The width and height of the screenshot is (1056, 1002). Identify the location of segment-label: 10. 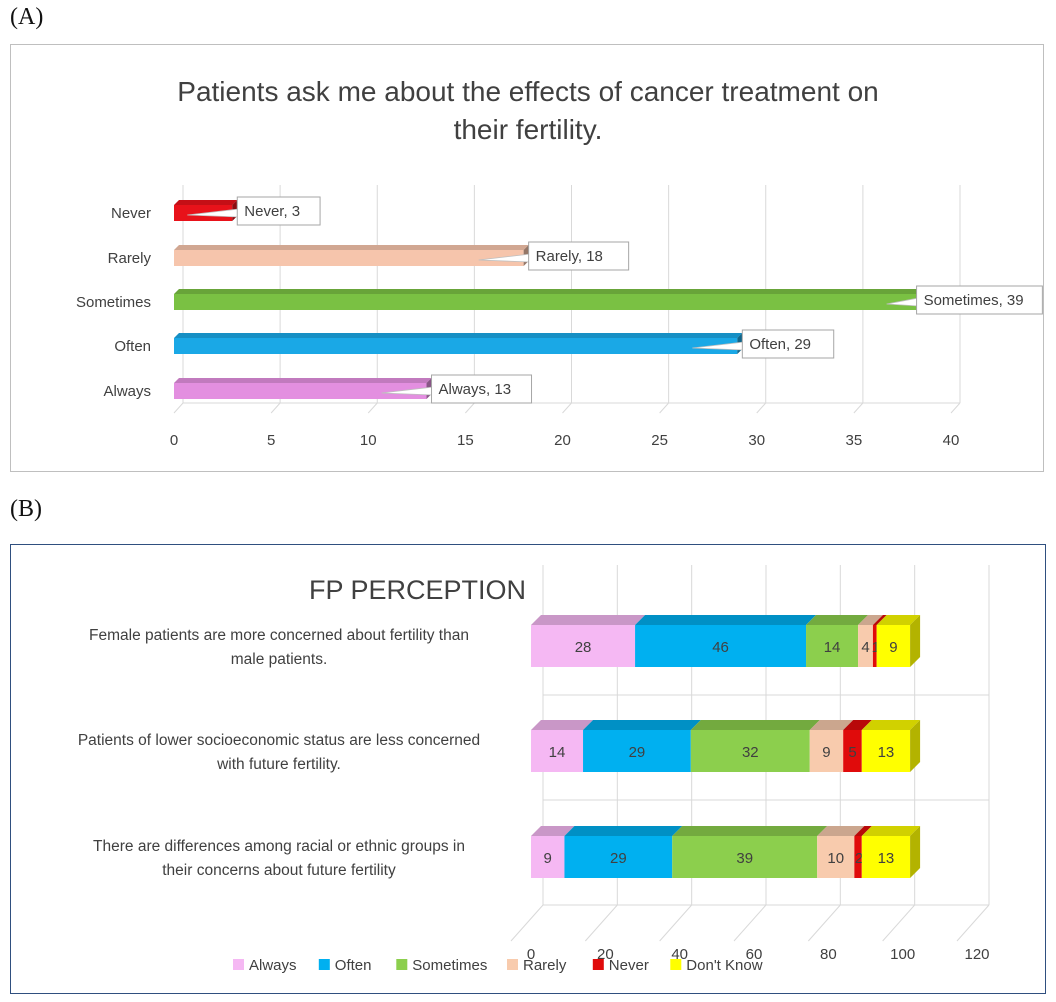
(835, 858).